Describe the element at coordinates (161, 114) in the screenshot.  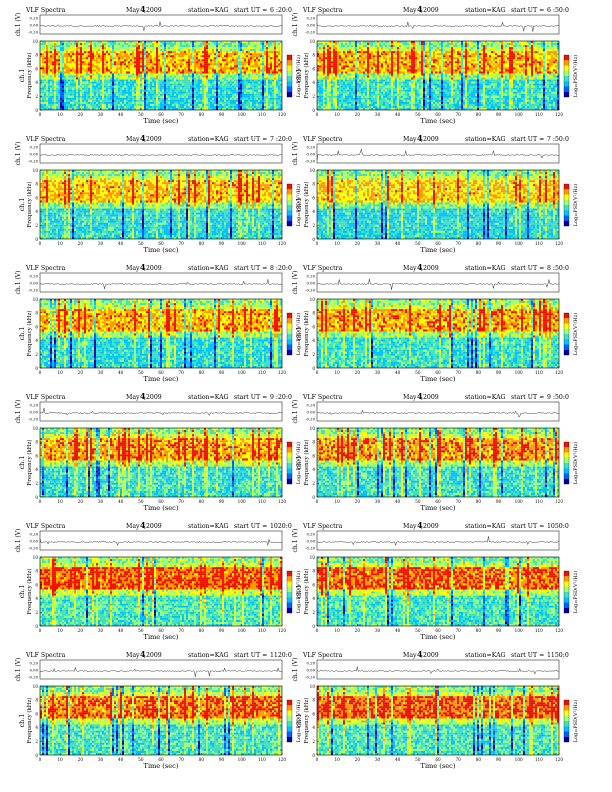
I see `time-tick-label: 60` at that location.